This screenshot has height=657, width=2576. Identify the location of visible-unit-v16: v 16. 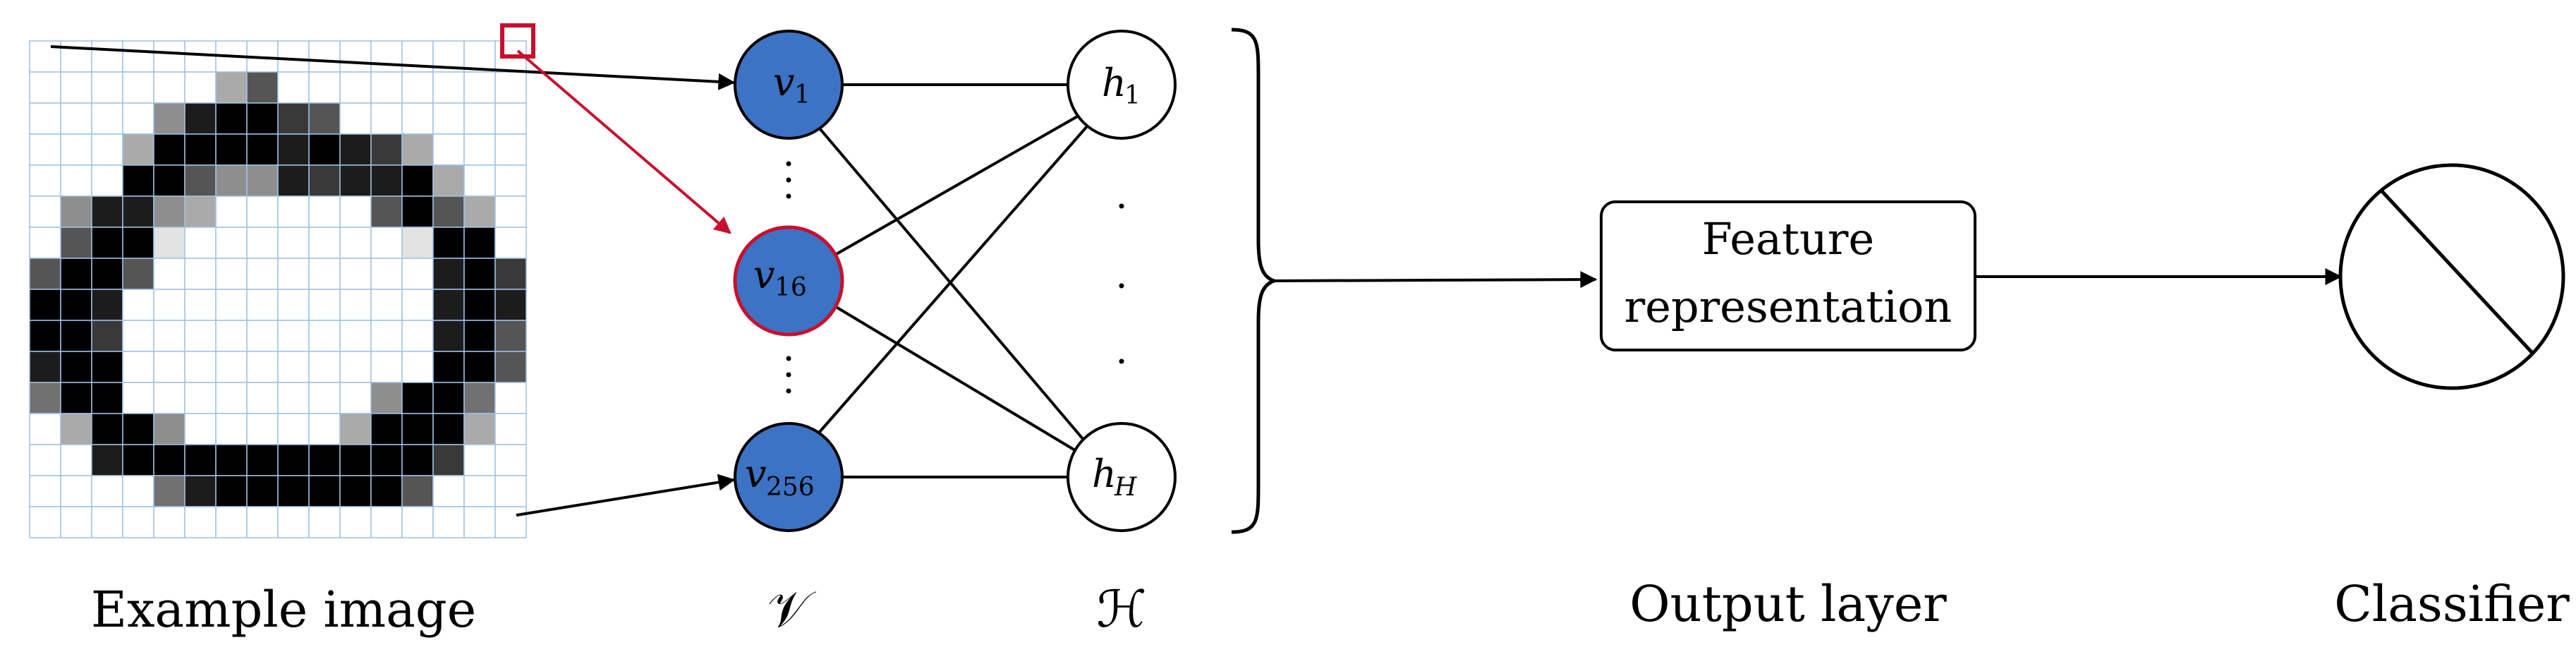
(788, 281).